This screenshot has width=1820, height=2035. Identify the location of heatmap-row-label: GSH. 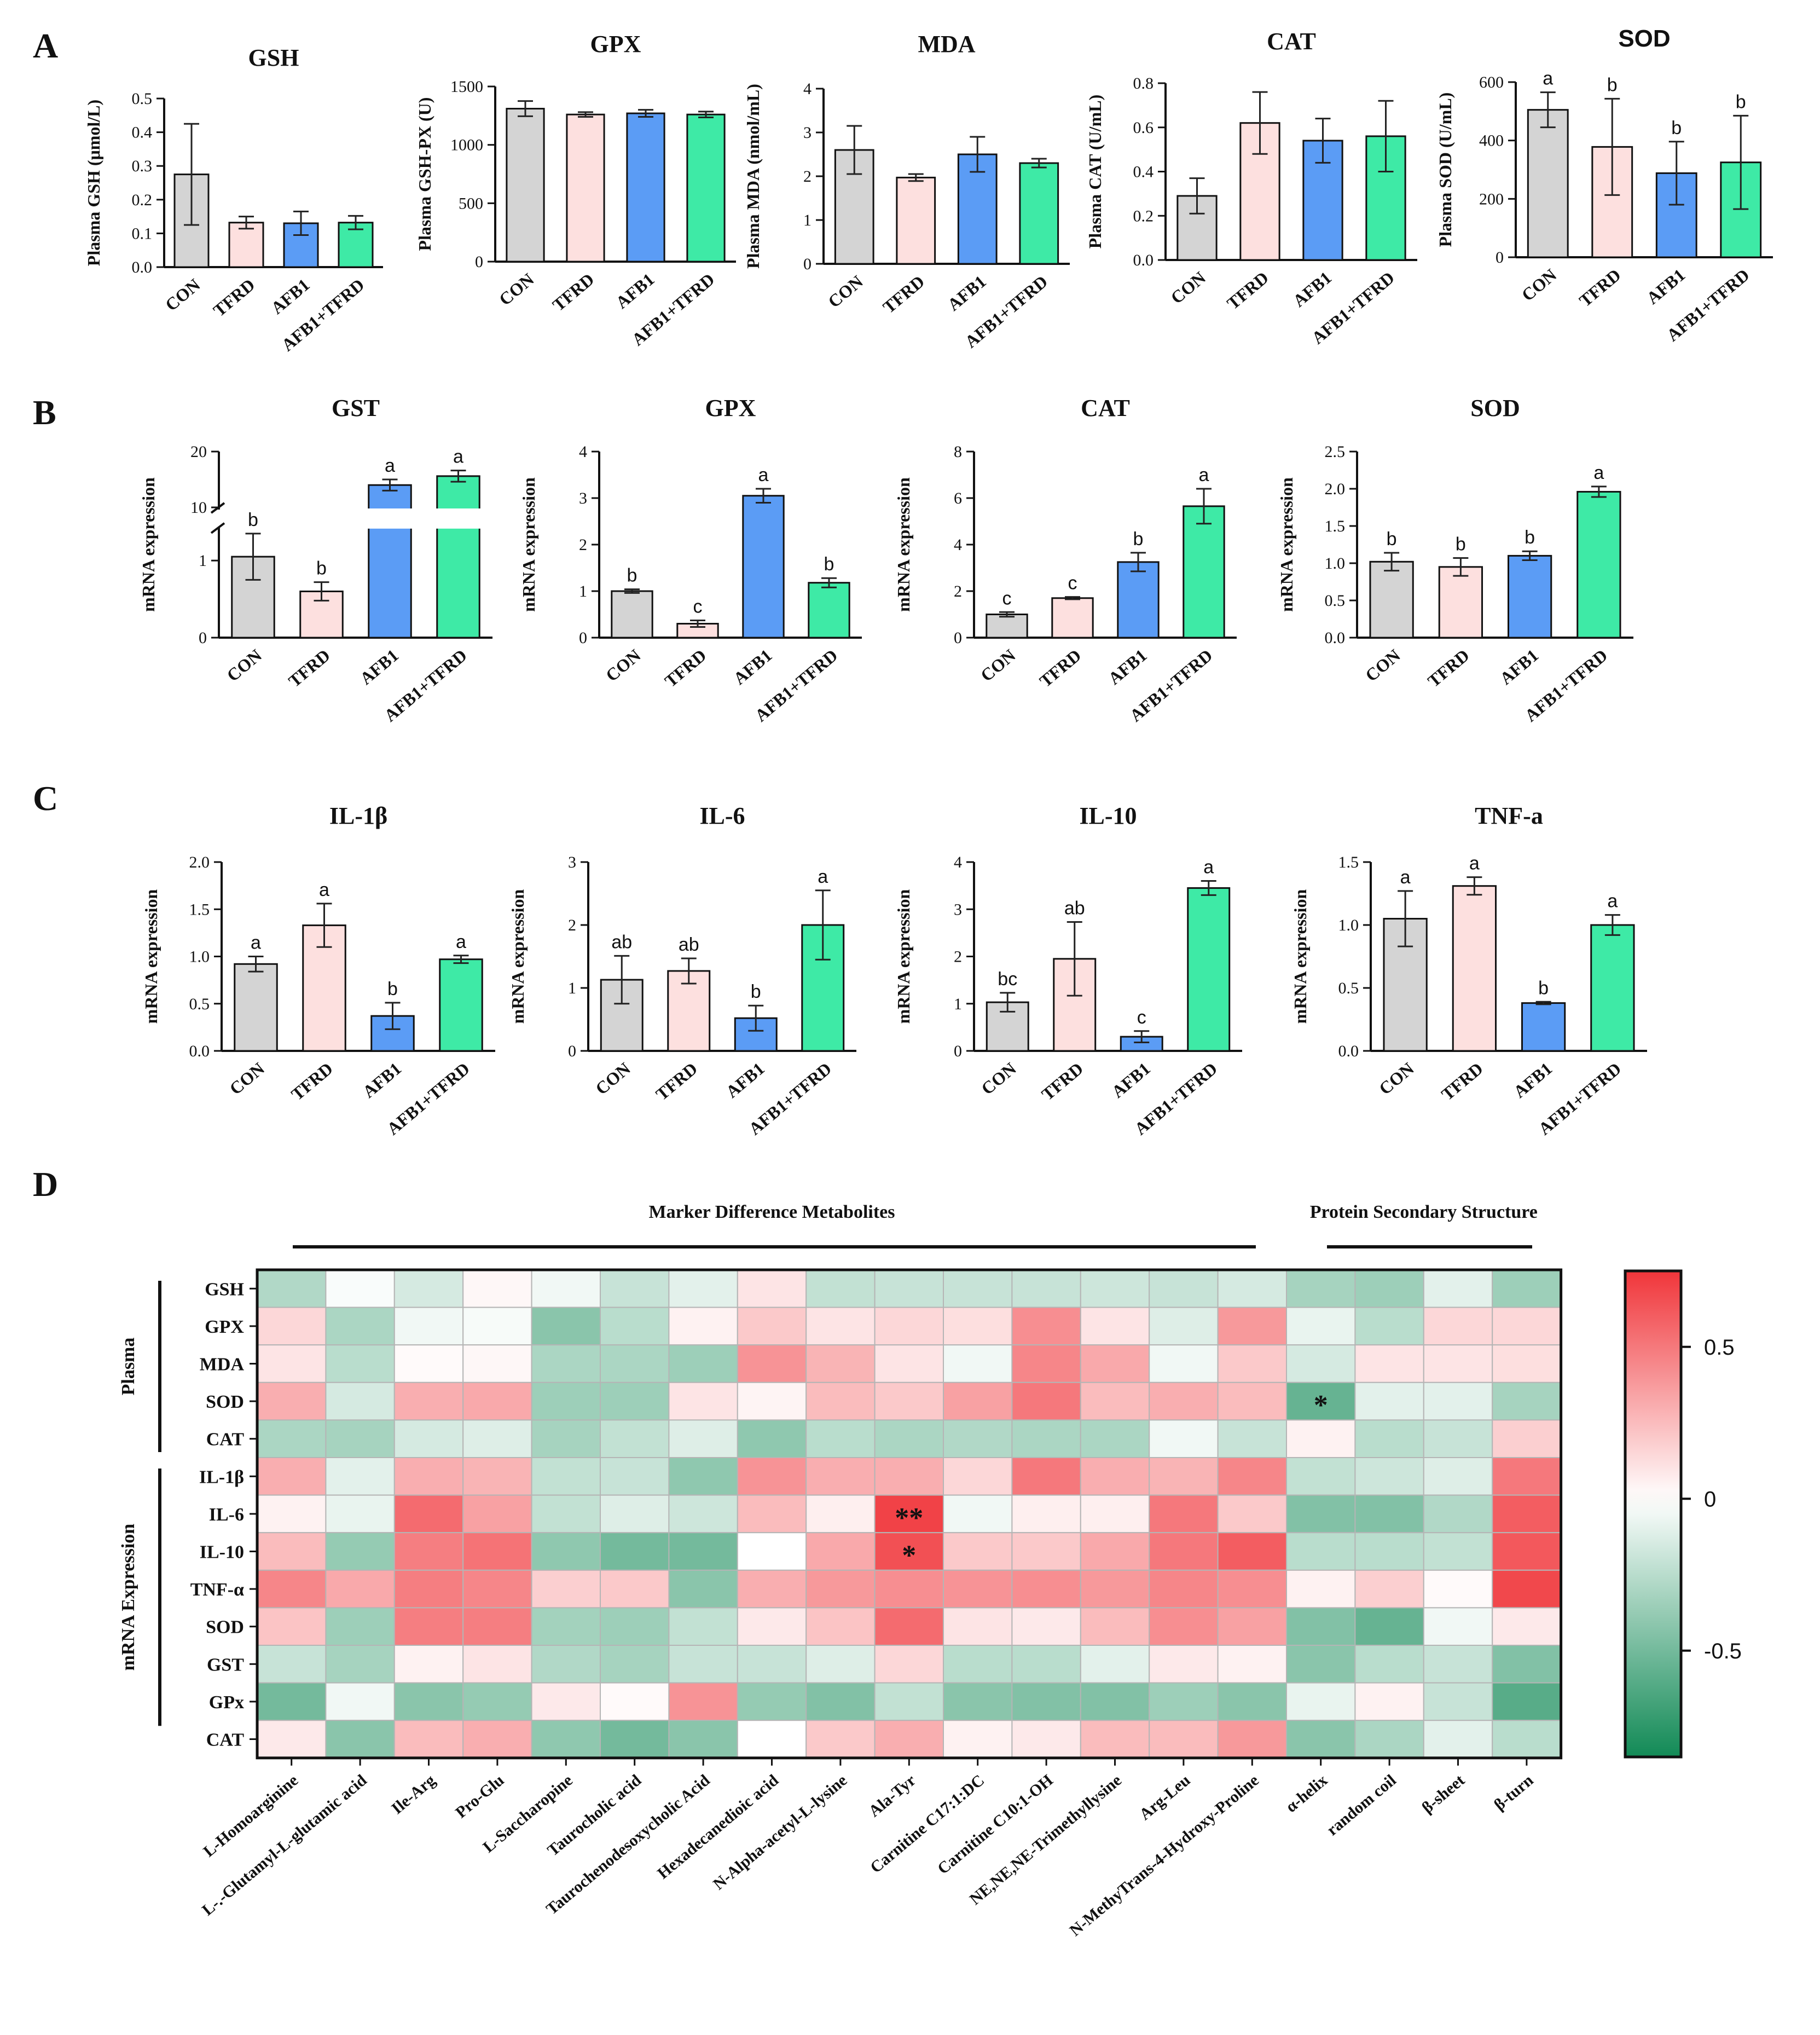
(224, 1289).